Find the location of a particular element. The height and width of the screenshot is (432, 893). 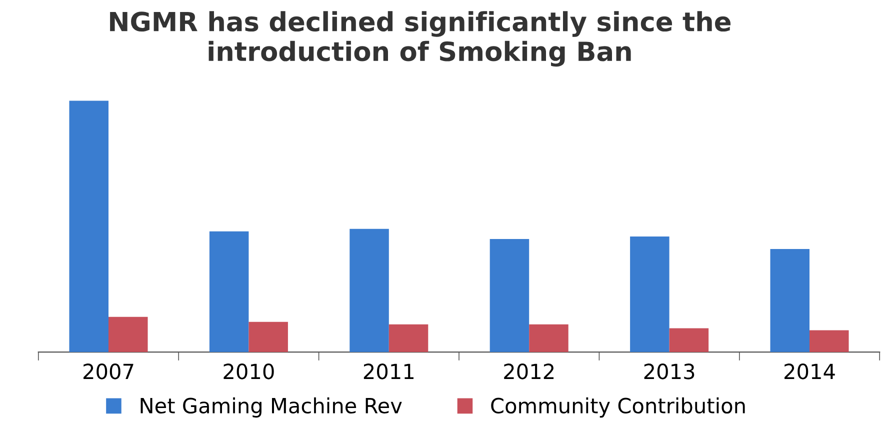

x-tick-label: 2011 is located at coordinates (389, 372).